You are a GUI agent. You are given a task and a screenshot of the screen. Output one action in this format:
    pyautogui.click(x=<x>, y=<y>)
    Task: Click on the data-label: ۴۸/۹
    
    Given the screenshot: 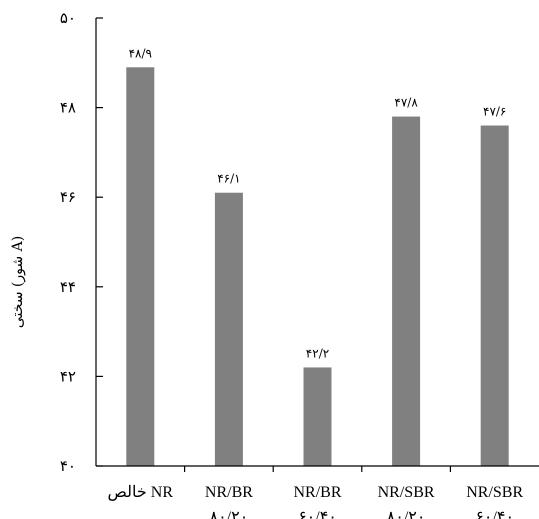 What is the action you would take?
    pyautogui.click(x=140, y=53)
    